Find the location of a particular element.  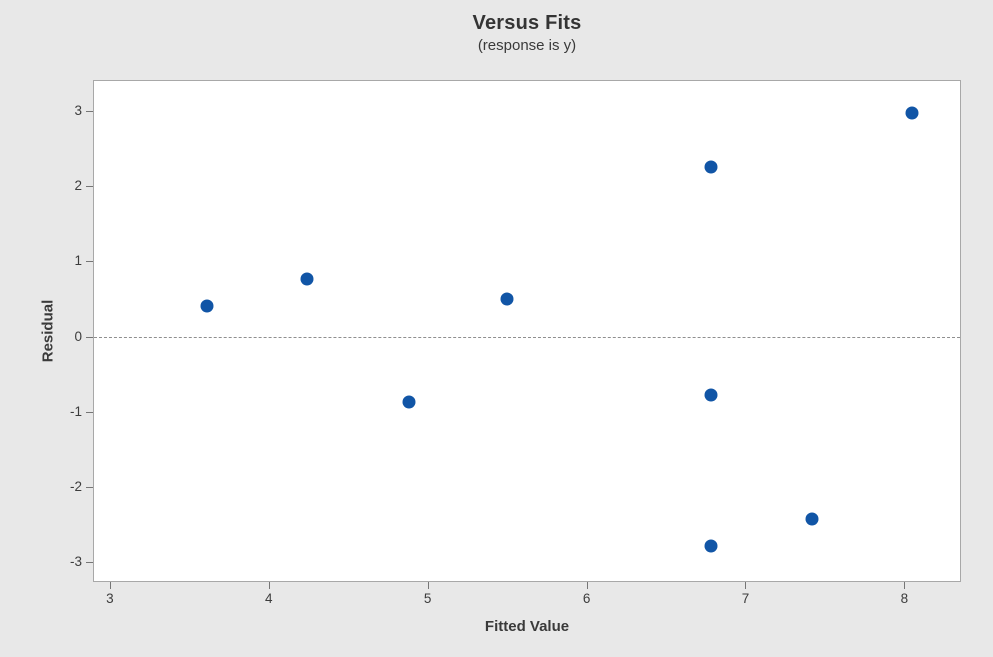

title-block: Versus Fits (response is y) is located at coordinates (527, 33).